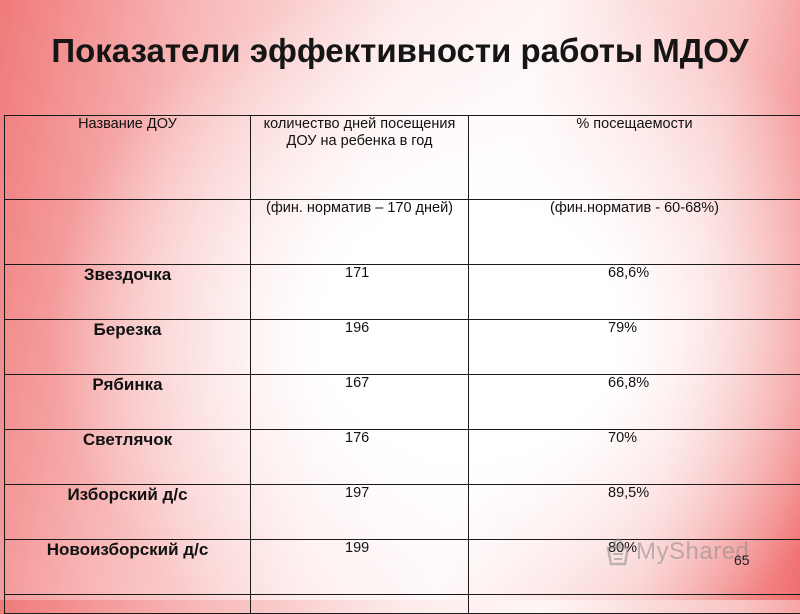 Image resolution: width=800 pixels, height=614 pixels. I want to click on table-row: Рябинка 167 66,8%, so click(402, 402).